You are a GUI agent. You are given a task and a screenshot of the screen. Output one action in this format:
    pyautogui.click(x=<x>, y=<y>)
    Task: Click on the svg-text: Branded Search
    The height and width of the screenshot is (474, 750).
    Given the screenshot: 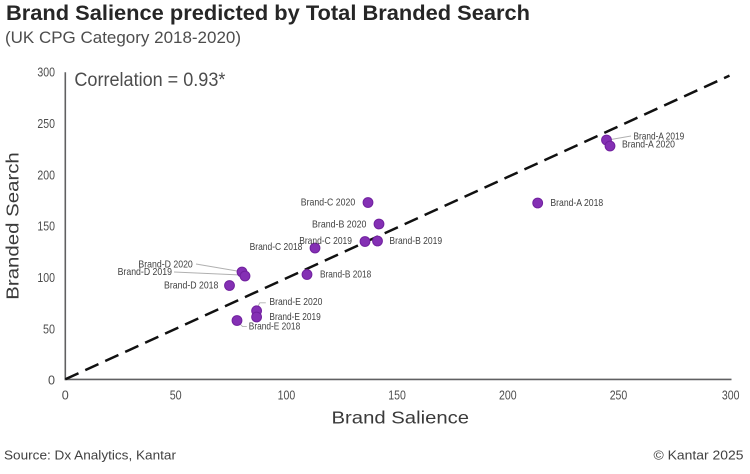 What is the action you would take?
    pyautogui.click(x=13, y=226)
    